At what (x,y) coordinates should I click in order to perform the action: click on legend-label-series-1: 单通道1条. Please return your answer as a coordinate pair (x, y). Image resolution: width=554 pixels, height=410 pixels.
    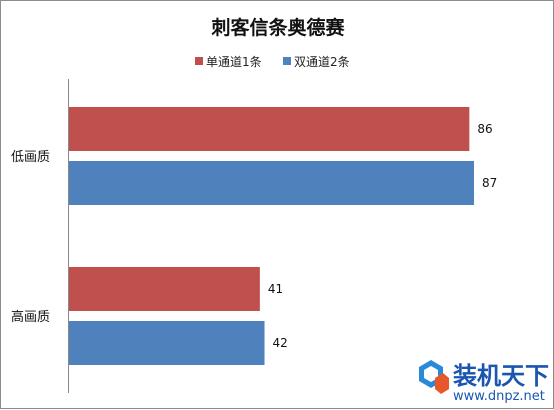
    Looking at the image, I should click on (234, 62).